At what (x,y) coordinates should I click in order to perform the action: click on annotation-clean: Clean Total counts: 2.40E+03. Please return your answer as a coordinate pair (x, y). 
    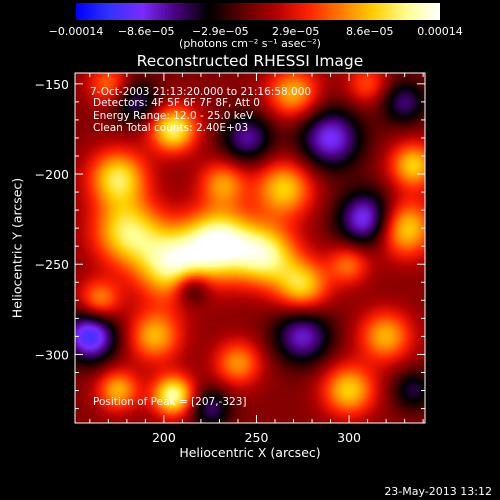
    Looking at the image, I should click on (171, 128).